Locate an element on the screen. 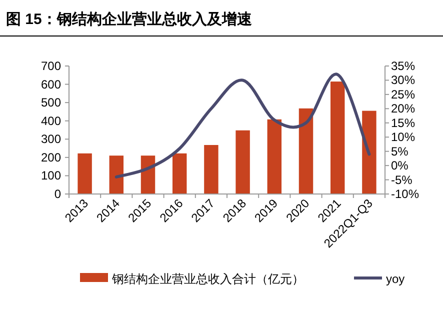 The width and height of the screenshot is (443, 333). legend-label: 钢结构企业营业总收入合计（亿元） is located at coordinates (207, 279).